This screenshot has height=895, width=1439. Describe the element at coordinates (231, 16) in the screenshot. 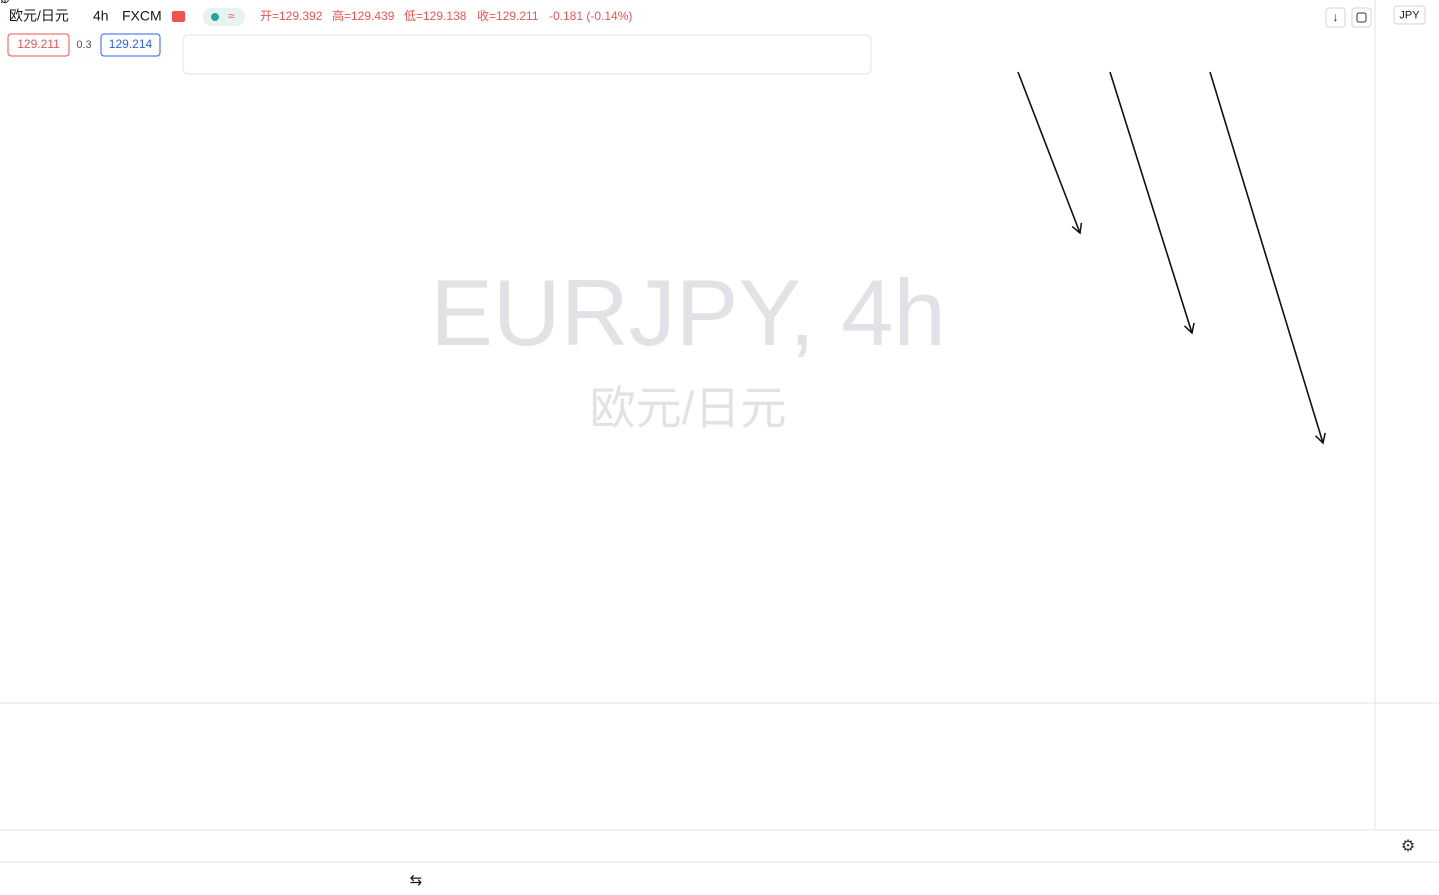

I see `chip-icon: ≈` at that location.